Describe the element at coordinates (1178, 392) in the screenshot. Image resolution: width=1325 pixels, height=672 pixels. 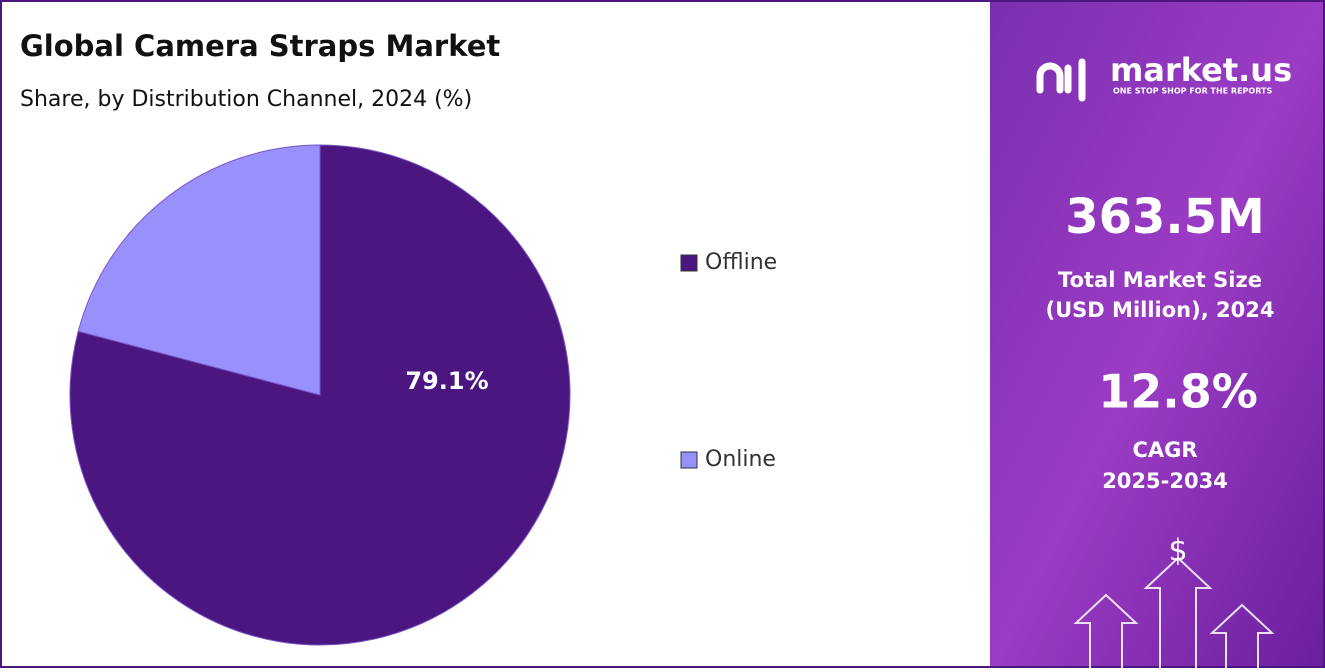
I see `cagr: 12.8%` at that location.